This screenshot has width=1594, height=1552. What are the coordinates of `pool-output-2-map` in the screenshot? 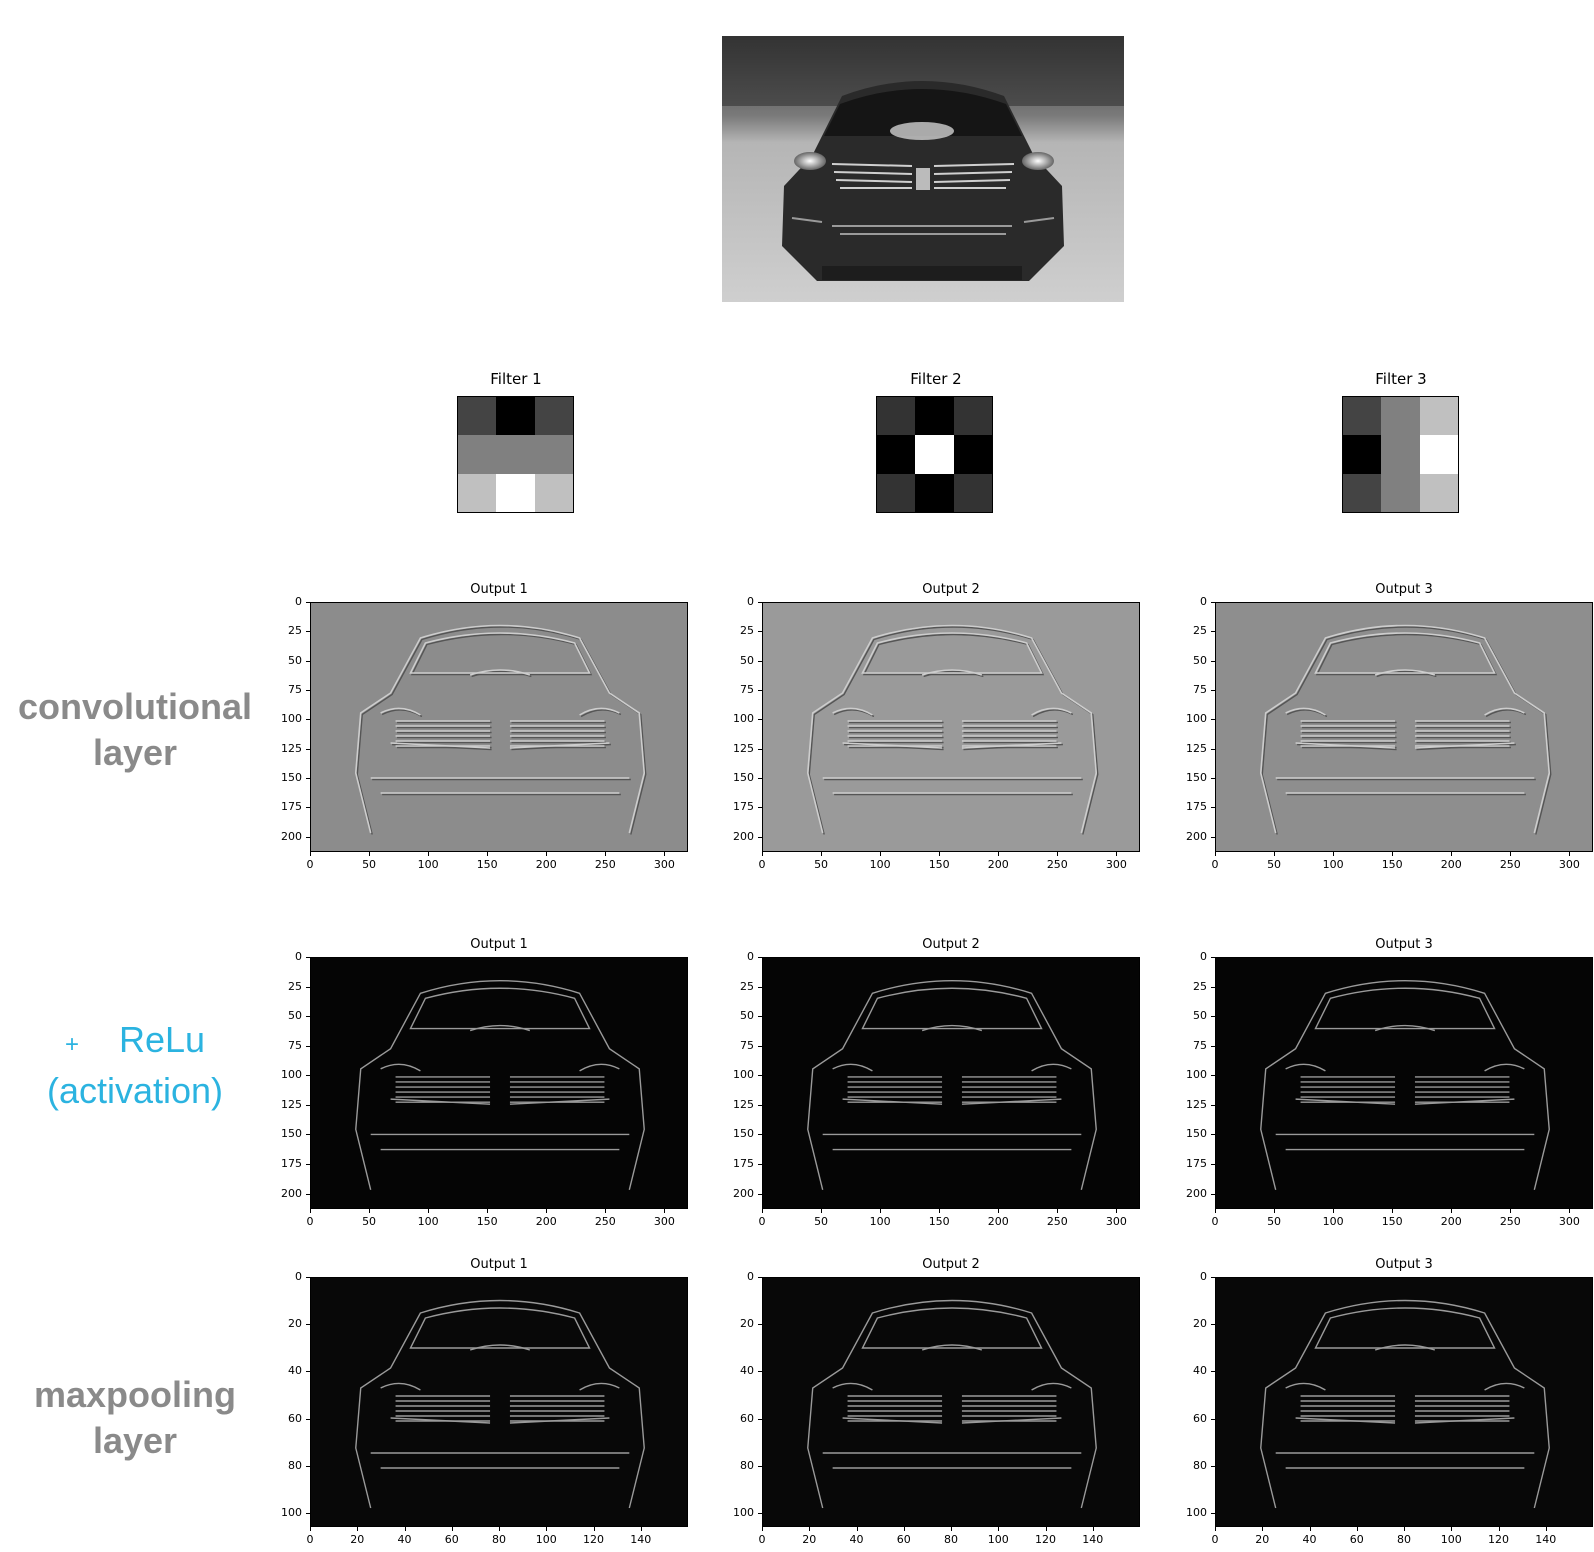 It's located at (951, 1402).